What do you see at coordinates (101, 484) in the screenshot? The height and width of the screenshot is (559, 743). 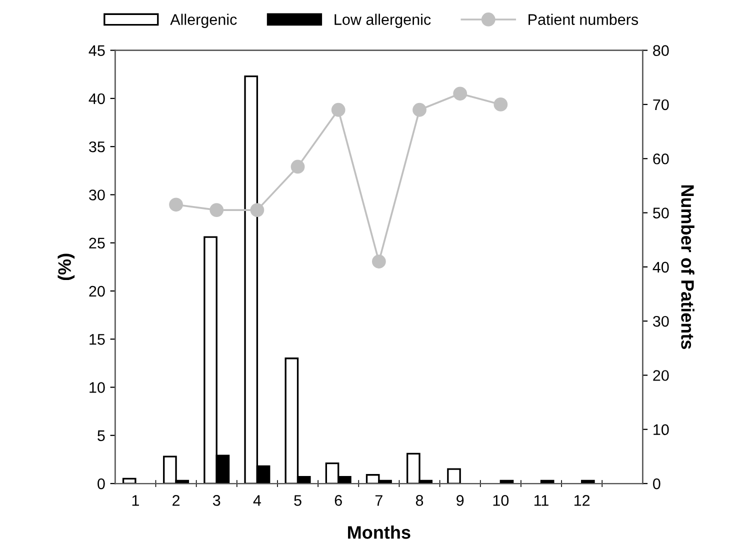 I see `y-tick-label: 0` at bounding box center [101, 484].